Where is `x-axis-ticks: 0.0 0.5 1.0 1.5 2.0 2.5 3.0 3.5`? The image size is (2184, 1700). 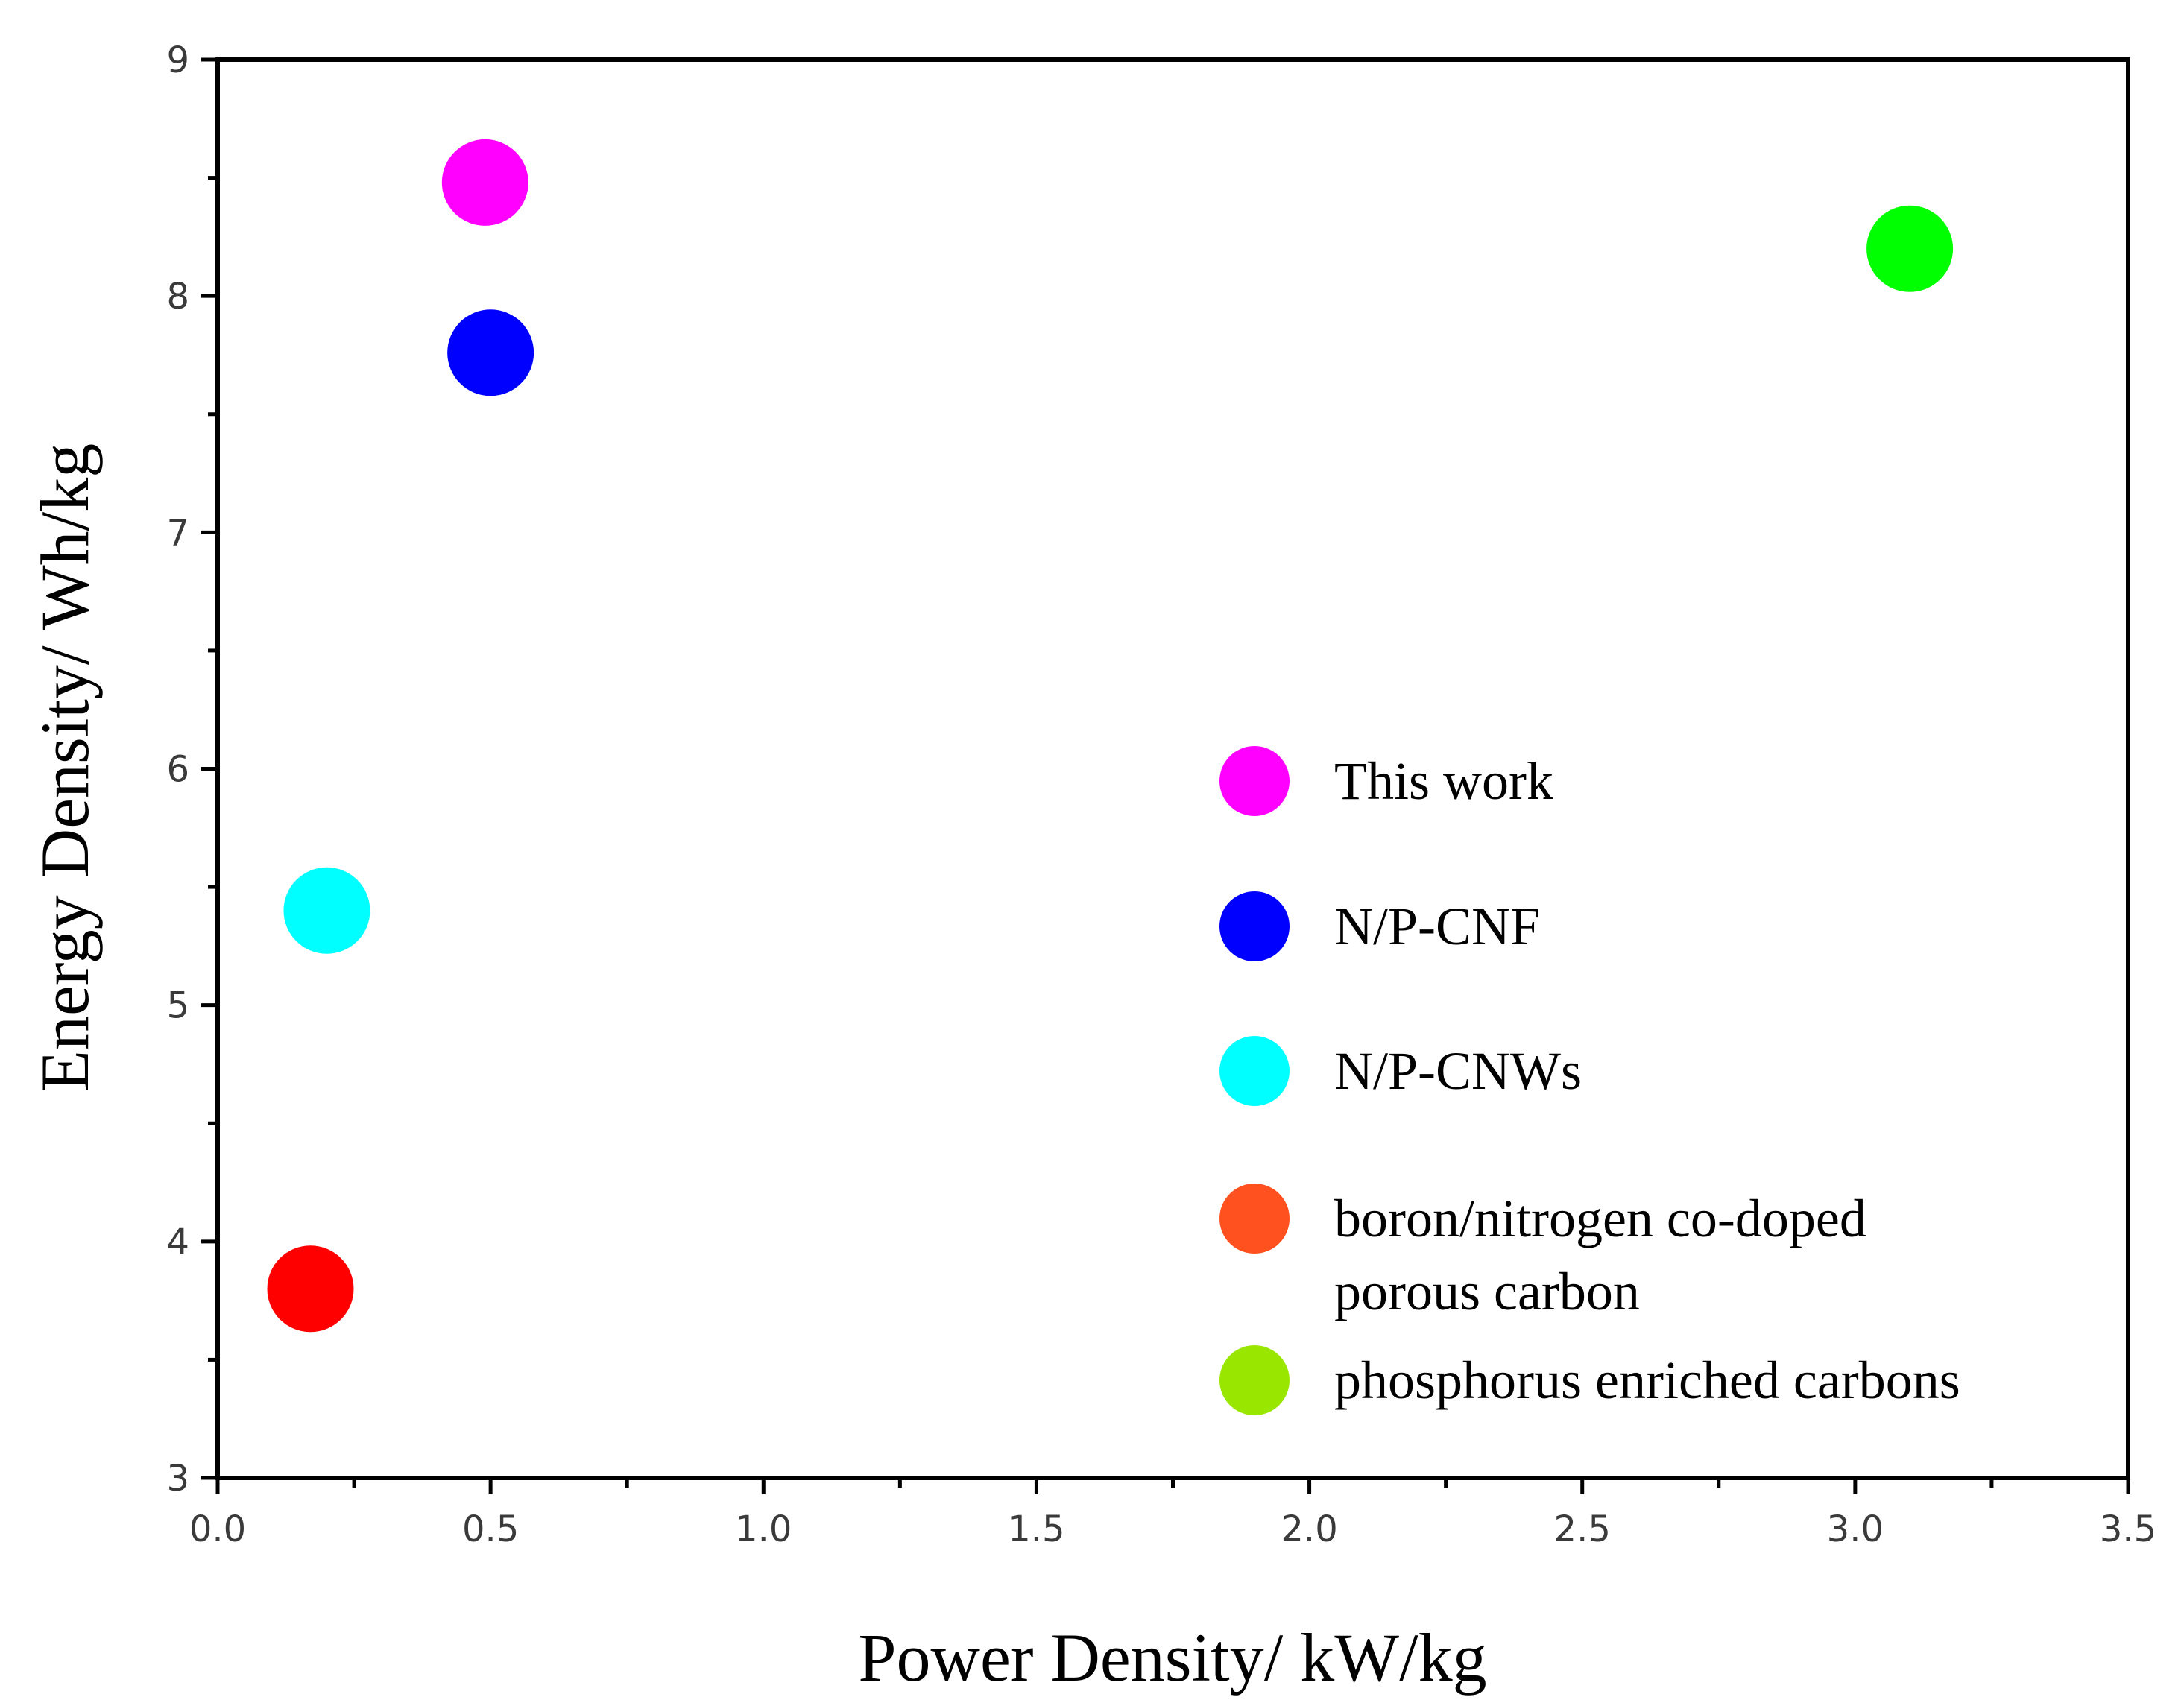 x-axis-ticks: 0.0 0.5 1.0 1.5 2.0 2.5 3.0 3.5 is located at coordinates (1172, 1514).